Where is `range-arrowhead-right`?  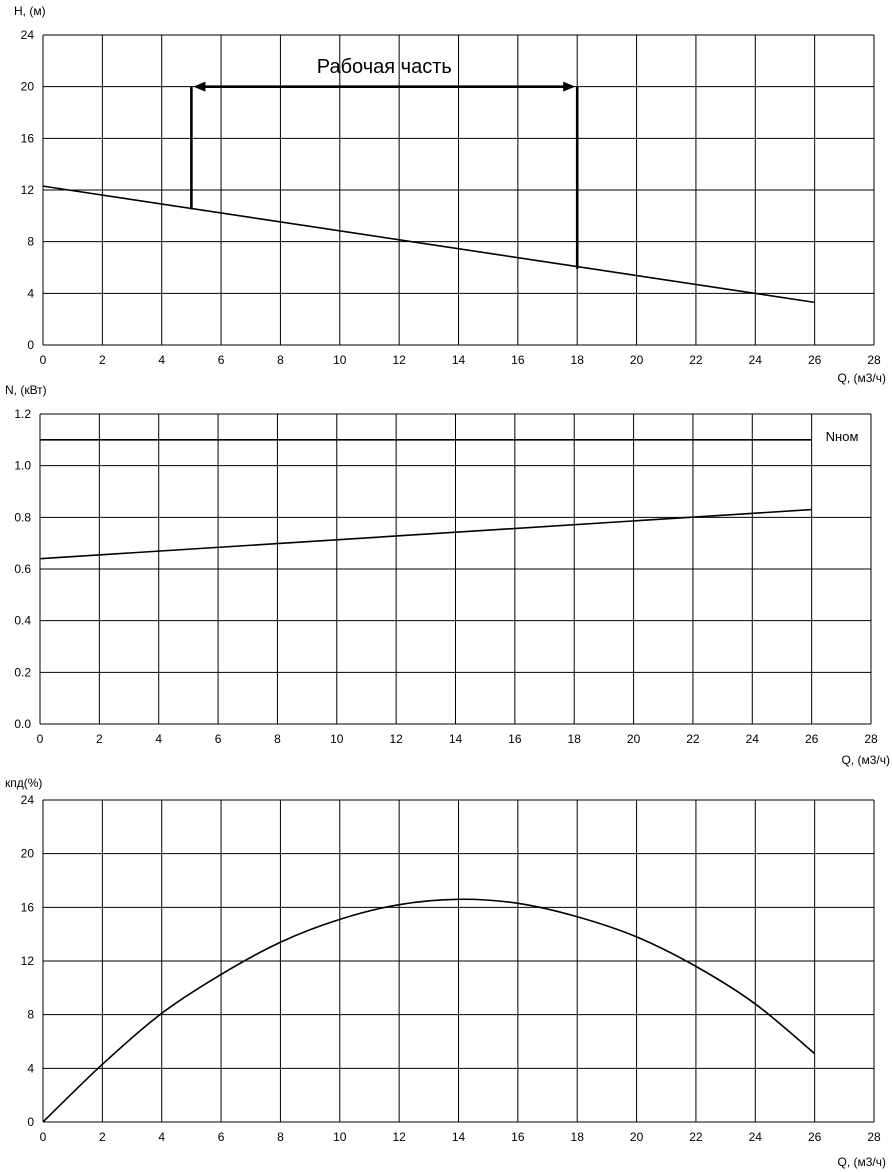 range-arrowhead-right is located at coordinates (569, 86).